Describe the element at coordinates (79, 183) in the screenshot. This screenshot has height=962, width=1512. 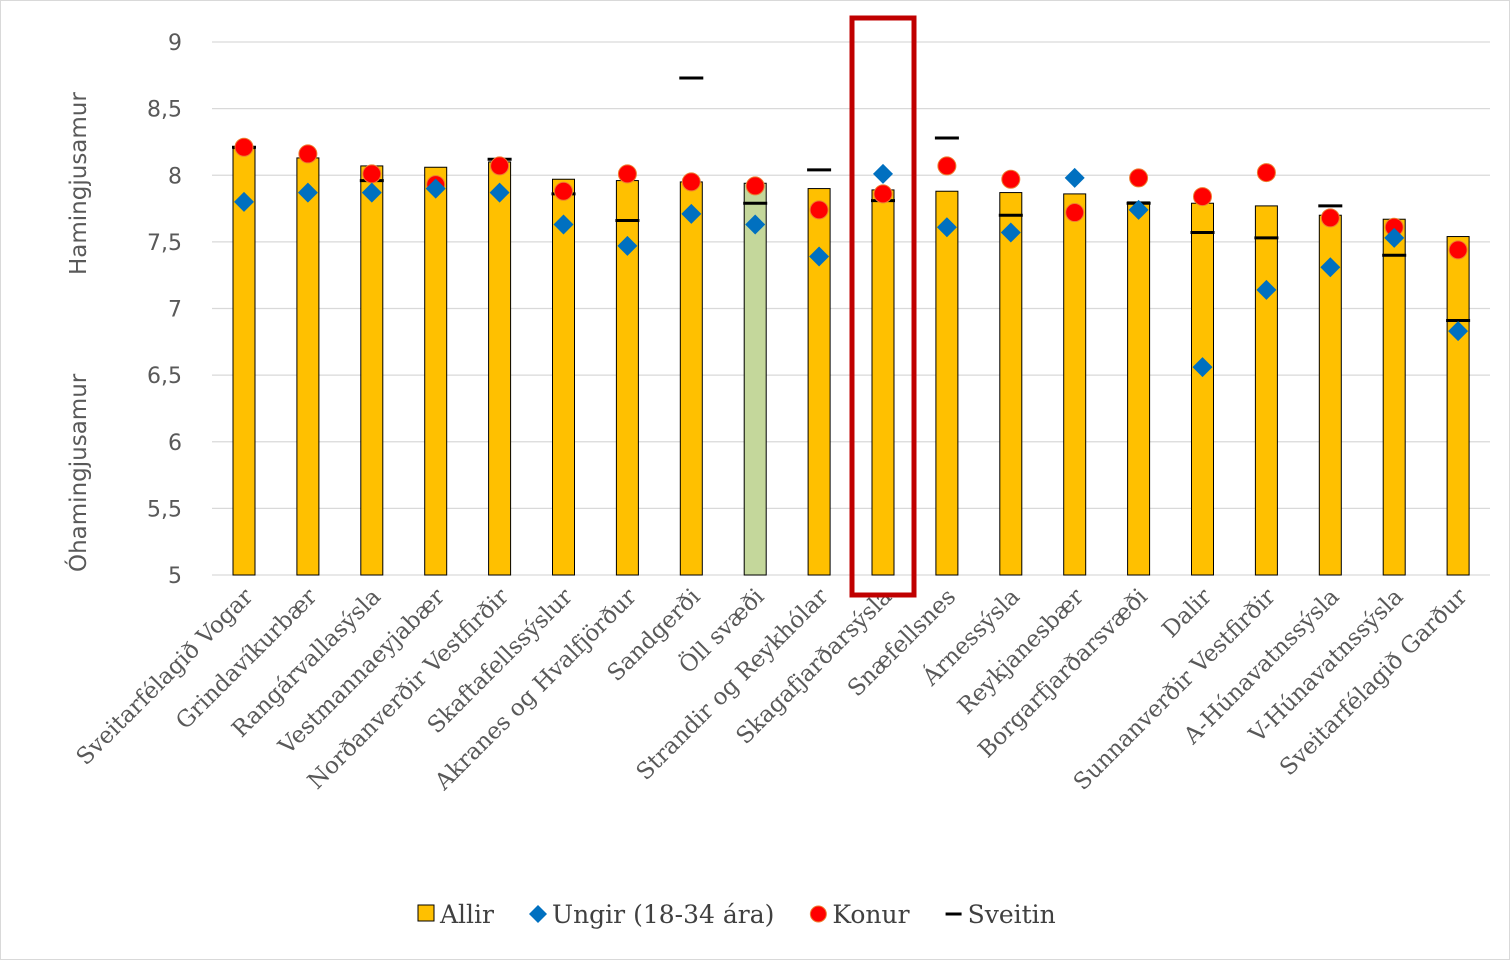
I see `y-label-upper: Hamingjusamur` at that location.